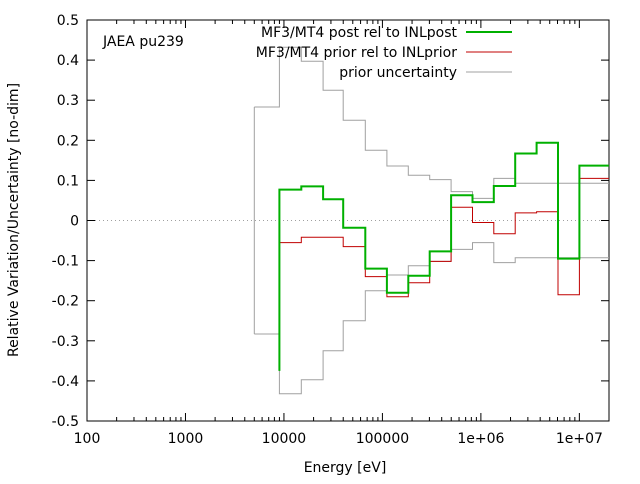 This screenshot has height=484, width=640. Describe the element at coordinates (65, 302) in the screenshot. I see `y-tick-label: -0.2` at that location.